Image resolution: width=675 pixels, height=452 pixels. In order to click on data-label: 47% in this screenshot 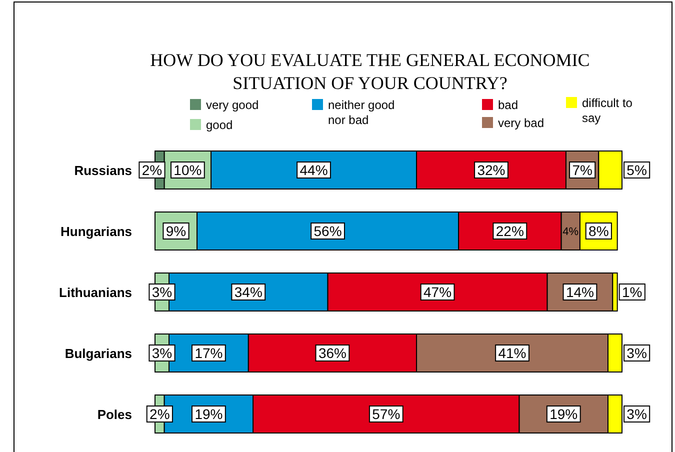, I will do `click(438, 292)`.